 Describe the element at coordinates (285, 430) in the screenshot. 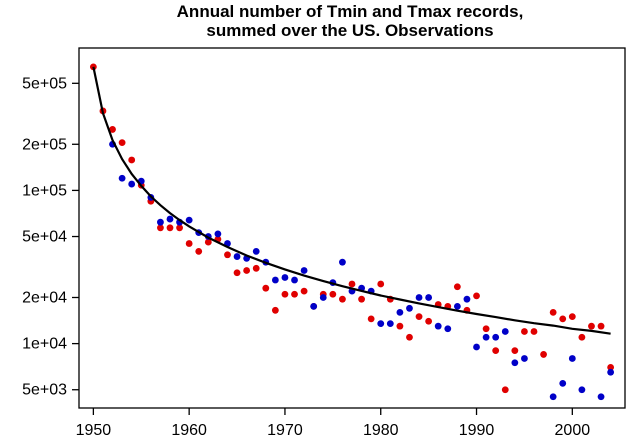

I see `x-tick-label: 1970` at that location.